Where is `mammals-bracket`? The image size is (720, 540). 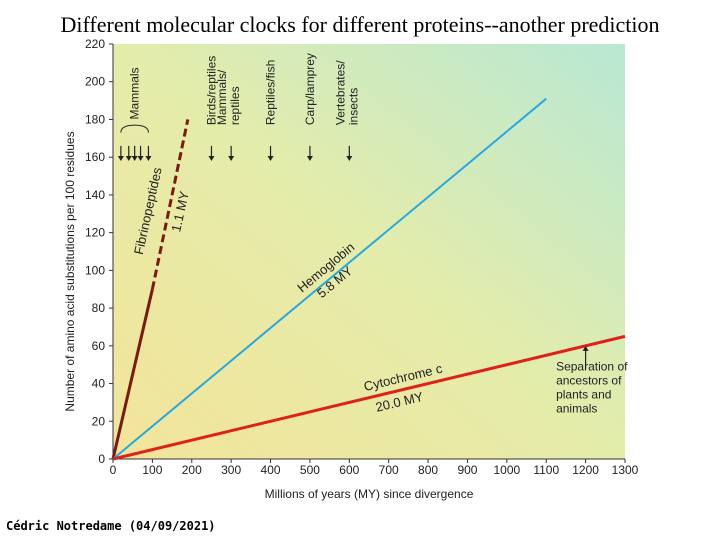
mammals-bracket is located at coordinates (134, 128).